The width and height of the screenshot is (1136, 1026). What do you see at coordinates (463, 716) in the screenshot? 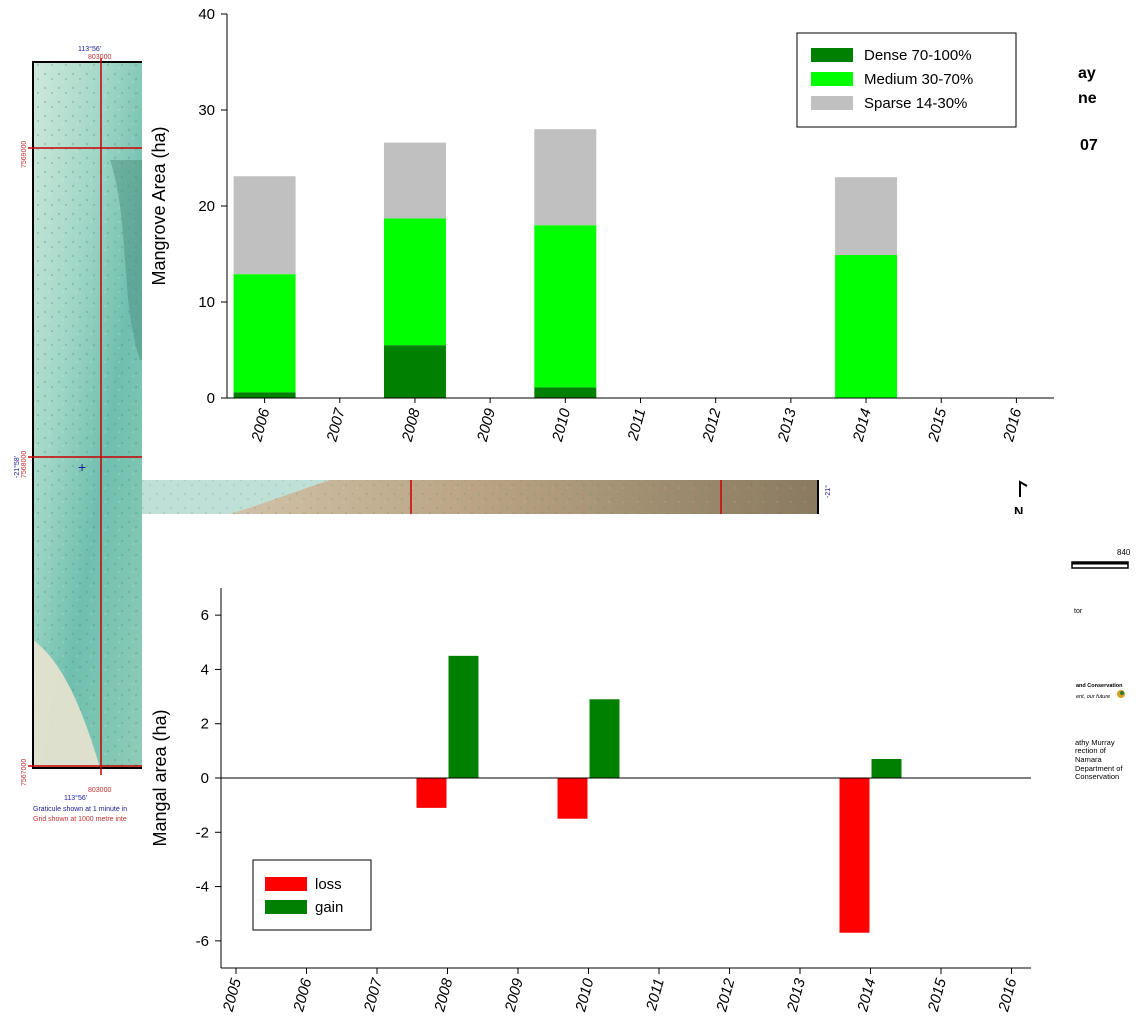
I see `bar-gain-2008` at bounding box center [463, 716].